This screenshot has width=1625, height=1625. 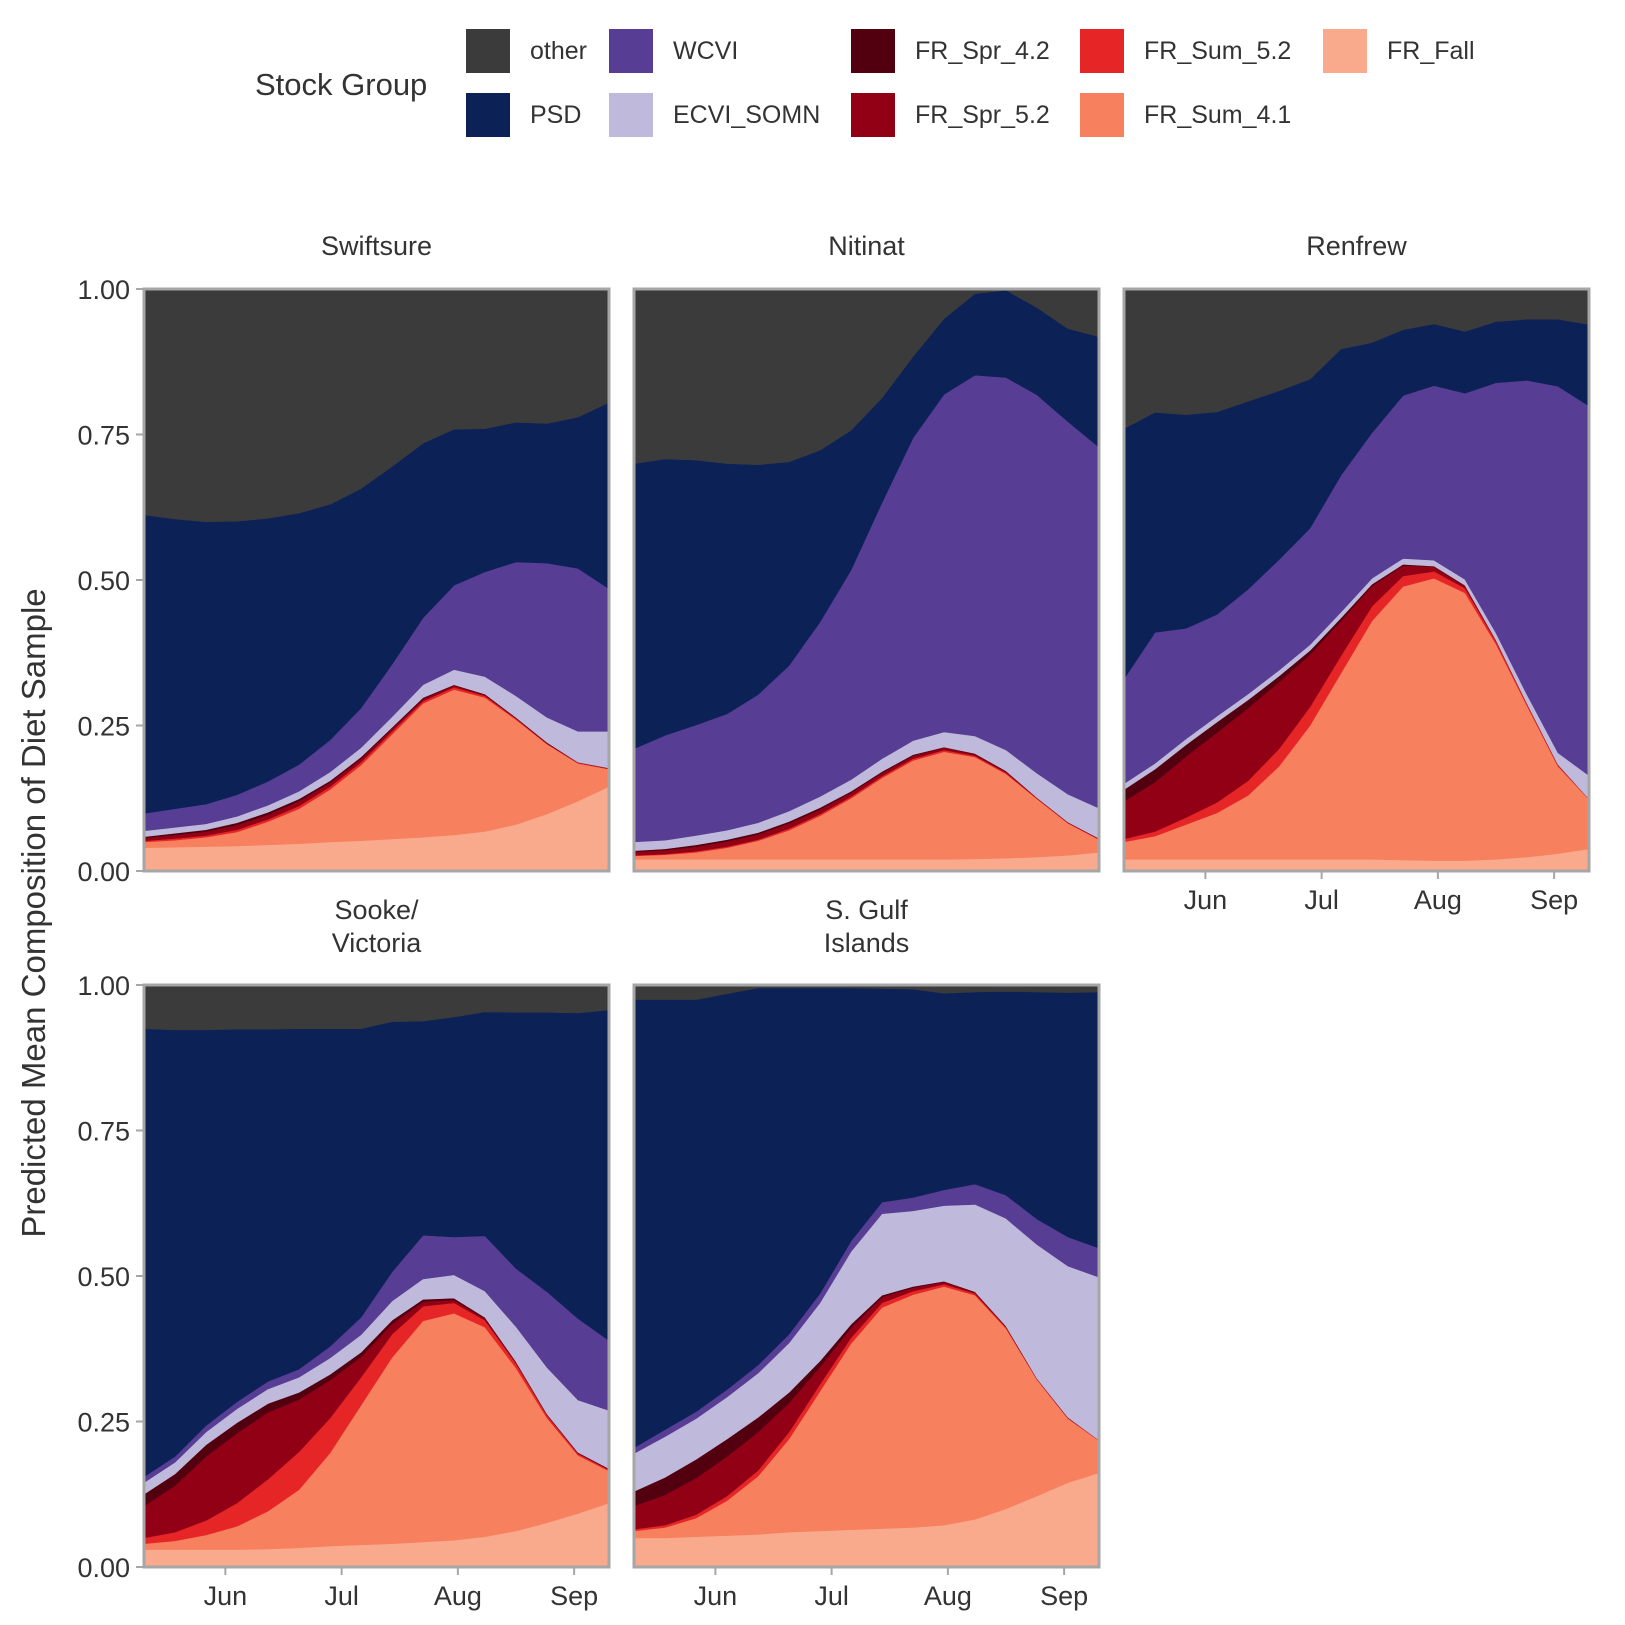 I want to click on legend-label: FR_Spr_4.2, so click(x=982, y=51).